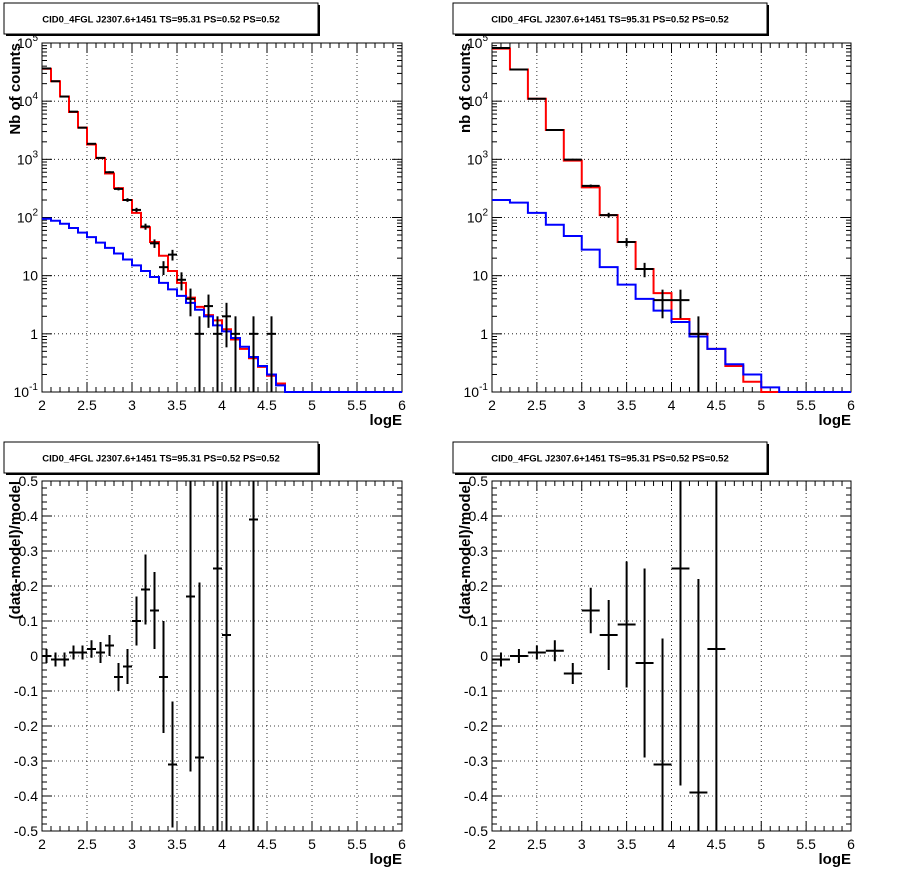 The height and width of the screenshot is (875, 898). I want to click on y-tick-label: -0.1, so click(476, 691).